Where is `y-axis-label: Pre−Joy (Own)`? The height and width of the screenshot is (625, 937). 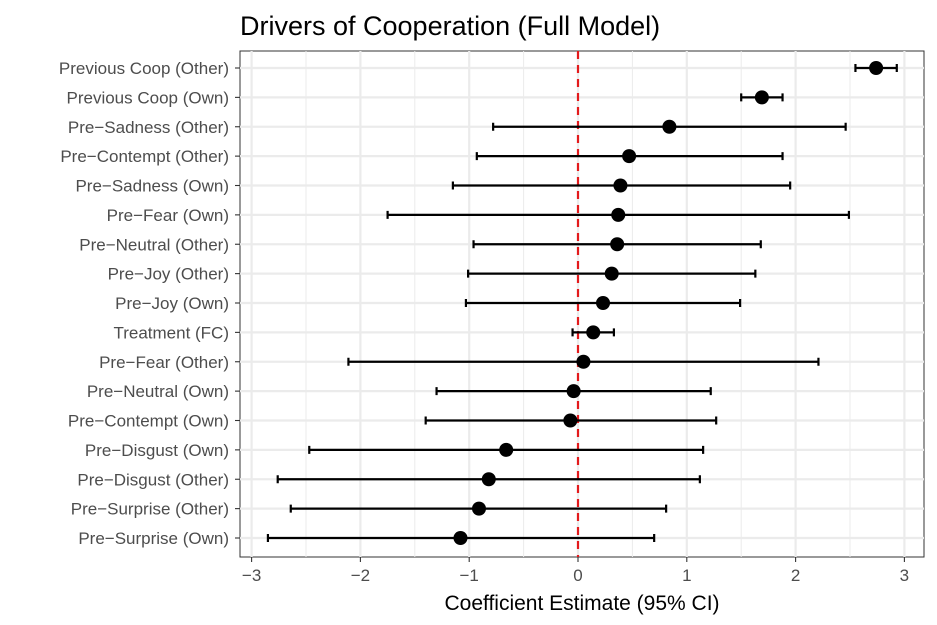
y-axis-label: Pre−Joy (Own) is located at coordinates (172, 303).